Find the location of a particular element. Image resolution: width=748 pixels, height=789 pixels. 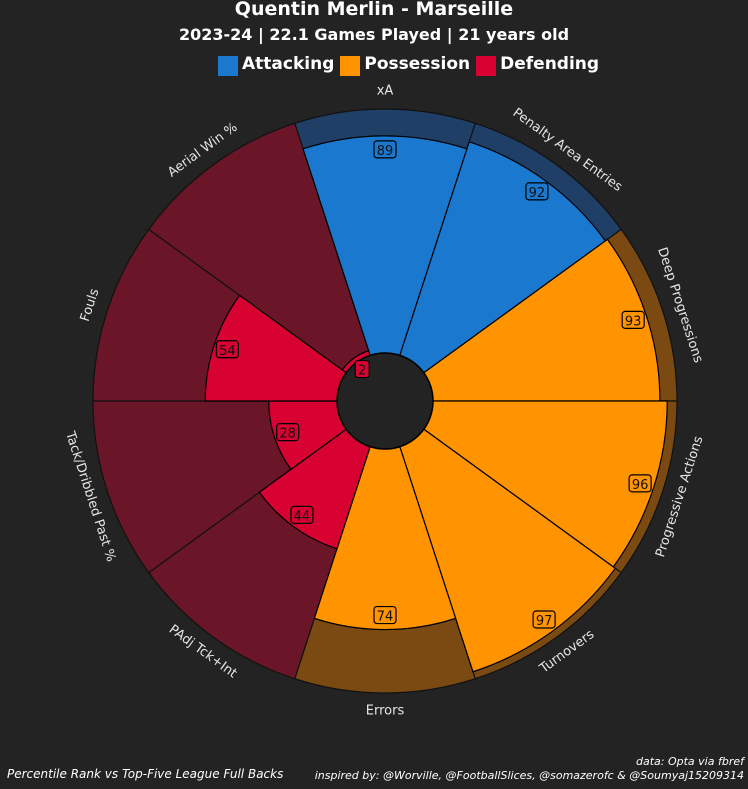

value-text-penalty-area-entries: 92 is located at coordinates (537, 193).